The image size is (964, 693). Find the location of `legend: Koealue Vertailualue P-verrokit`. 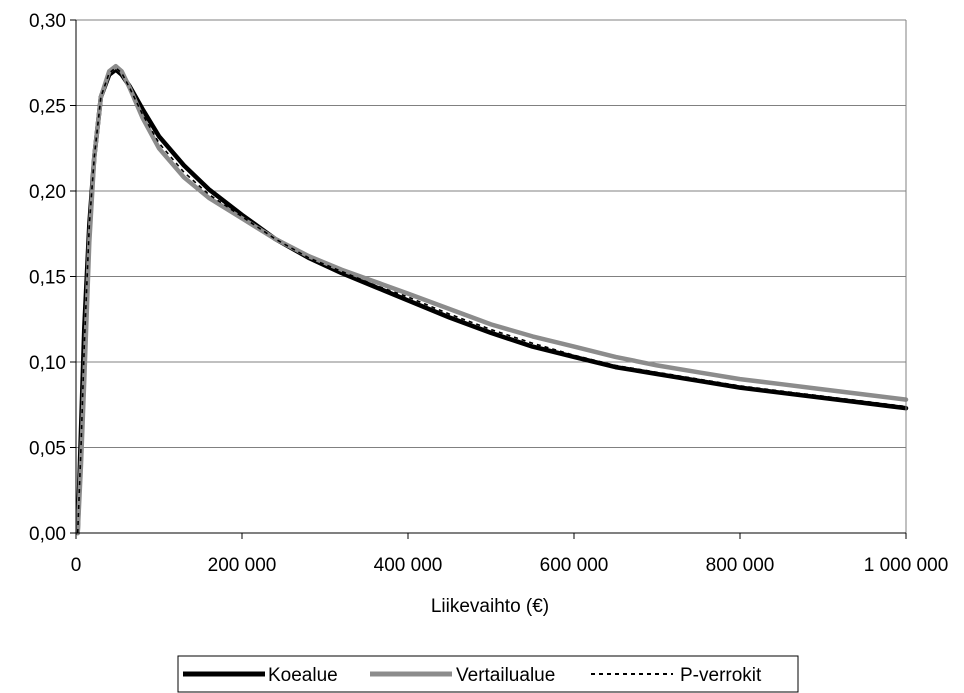

legend: Koealue Vertailualue P-verrokit is located at coordinates (488, 674).